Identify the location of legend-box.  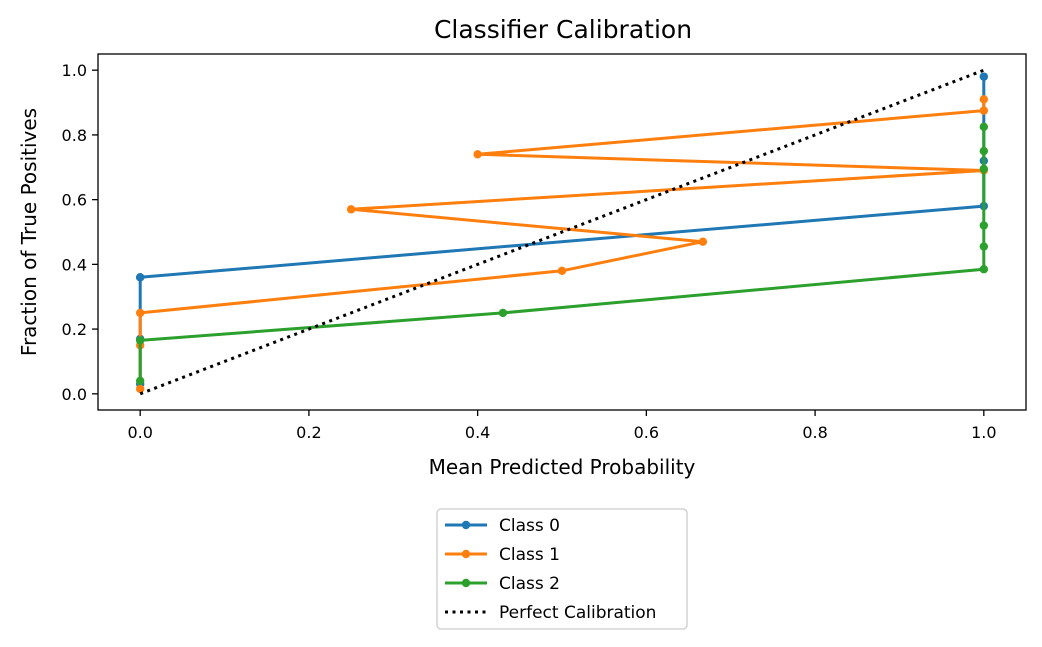
(562, 569).